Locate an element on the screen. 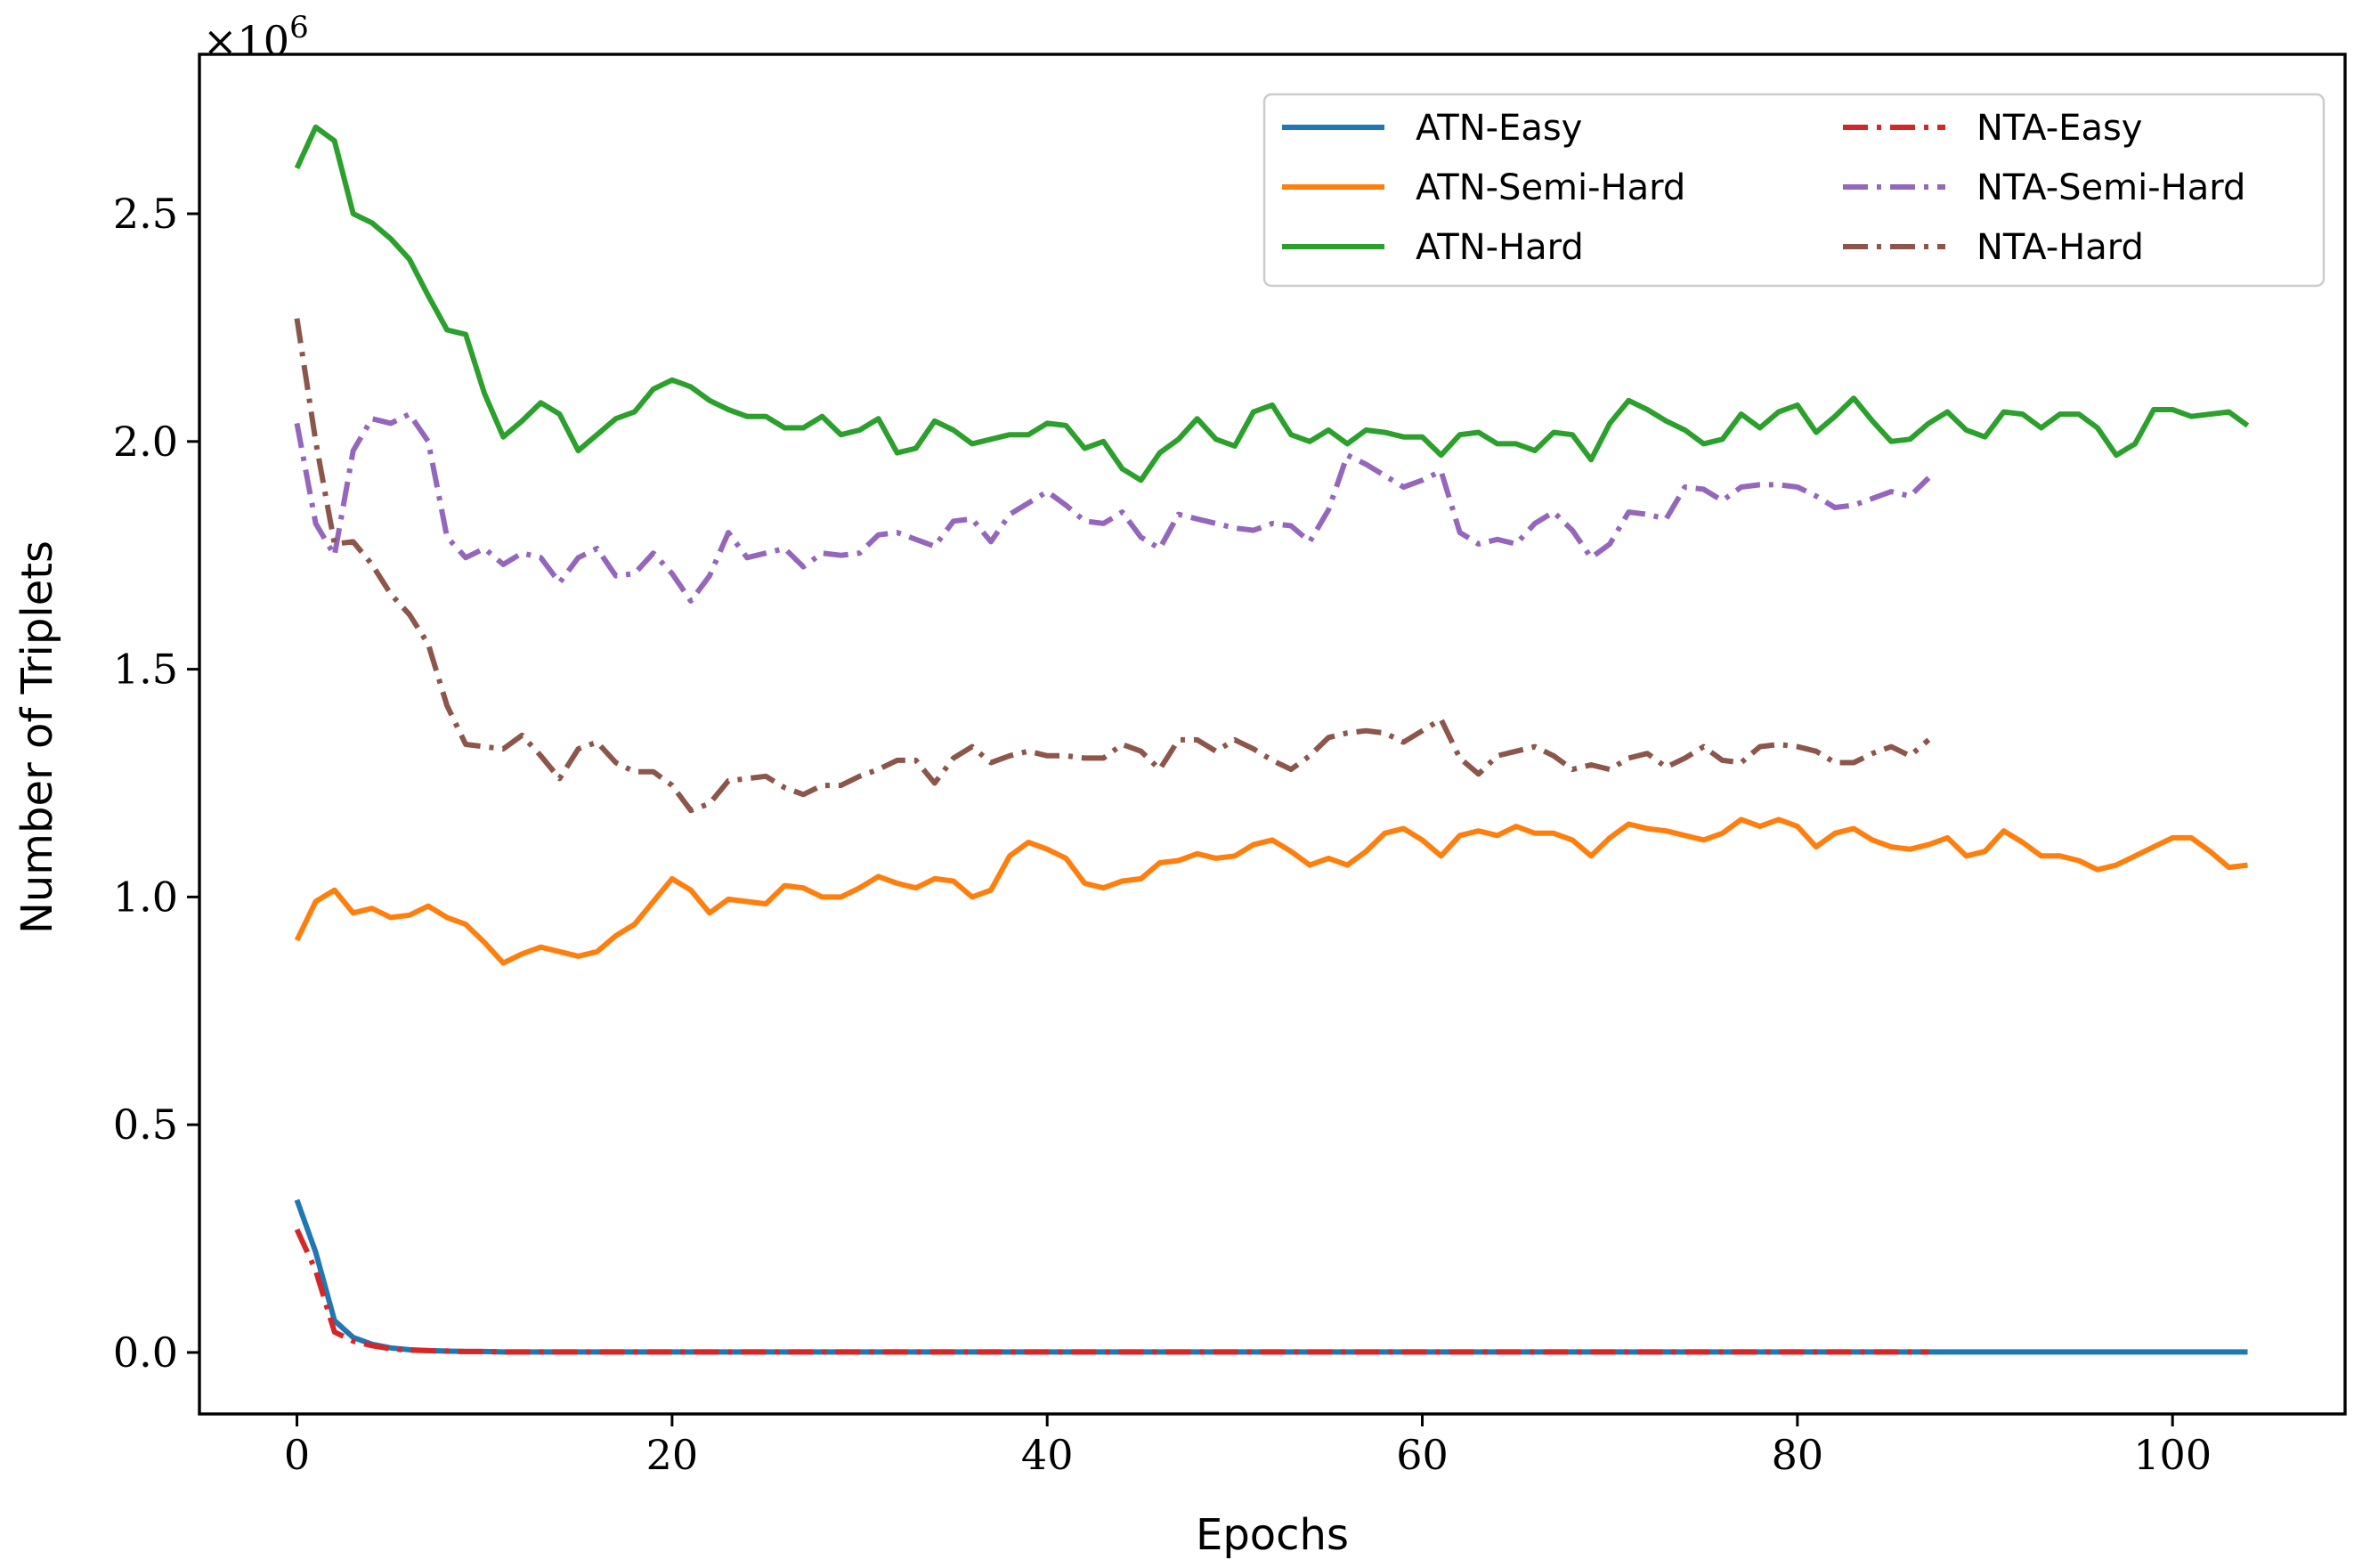 This screenshot has width=2362, height=1568. series-line-atn-semi-hard is located at coordinates (1271, 891).